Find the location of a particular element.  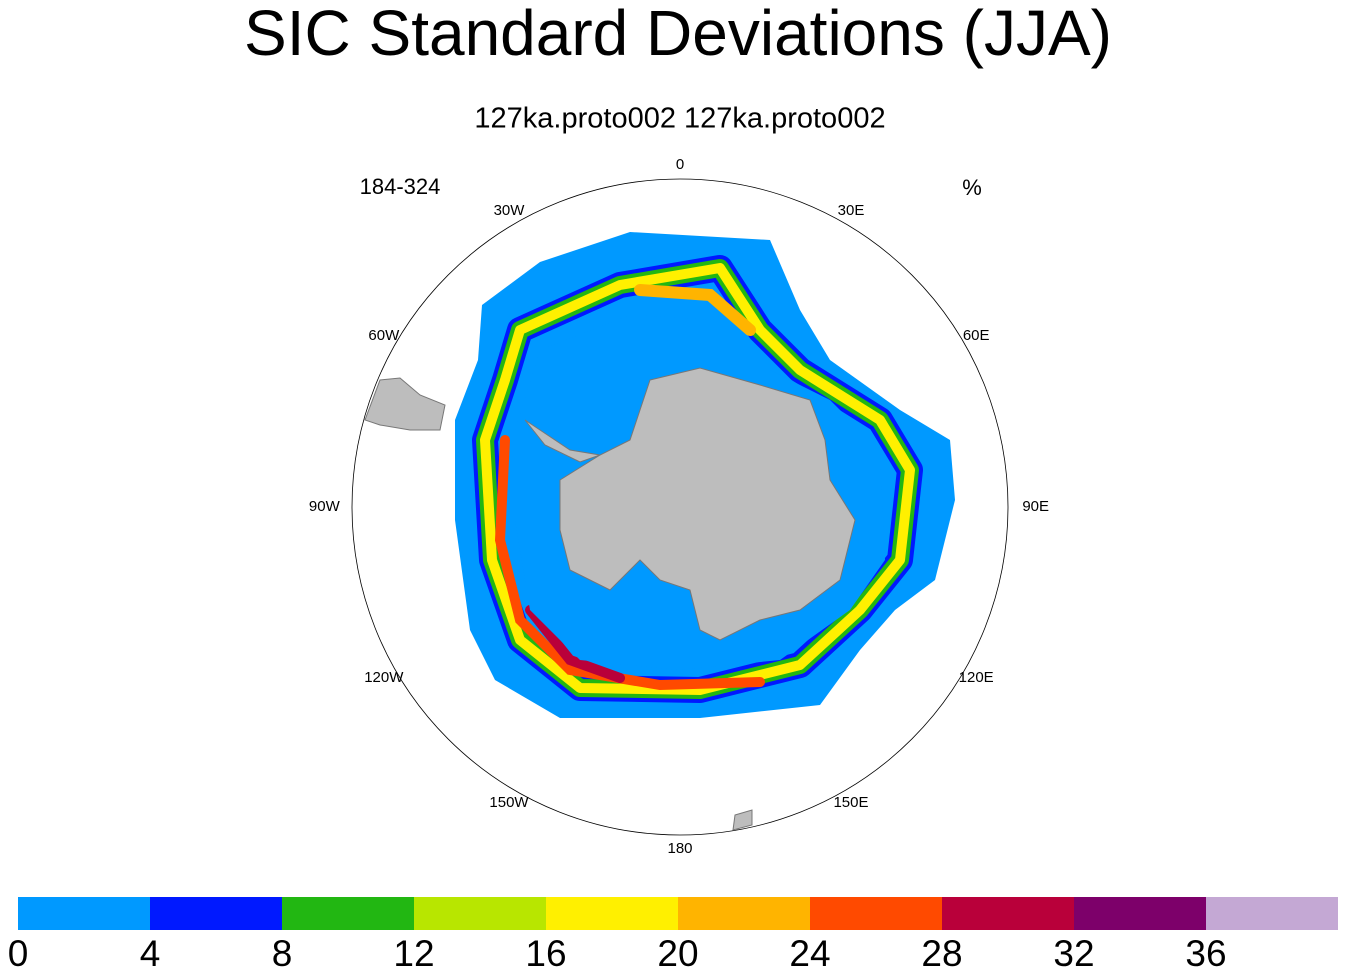

colorbar-tick-label: 16 is located at coordinates (545, 953).